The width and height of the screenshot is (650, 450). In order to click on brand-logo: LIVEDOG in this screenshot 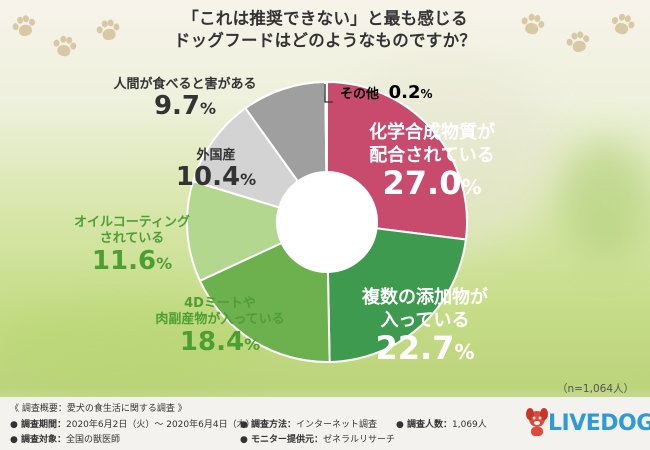, I will do `click(587, 424)`.